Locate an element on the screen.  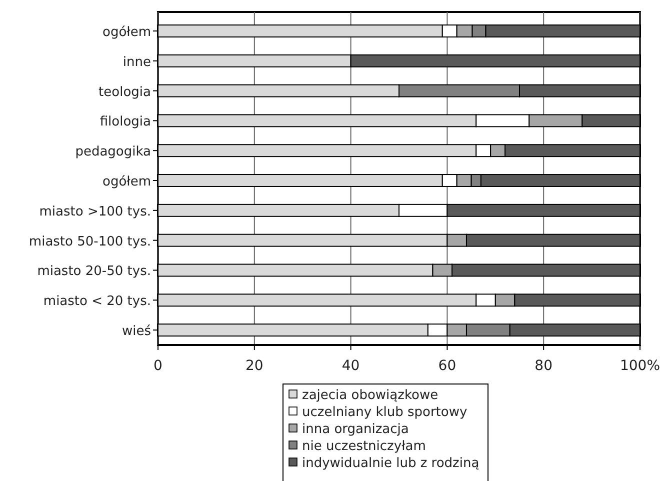
y-tick-label: miasto >100 tys. is located at coordinates (95, 212).